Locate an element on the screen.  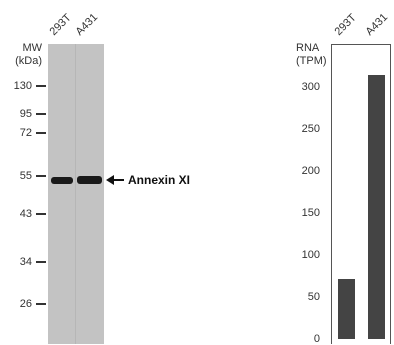
bar-293t is located at coordinates (346, 308).